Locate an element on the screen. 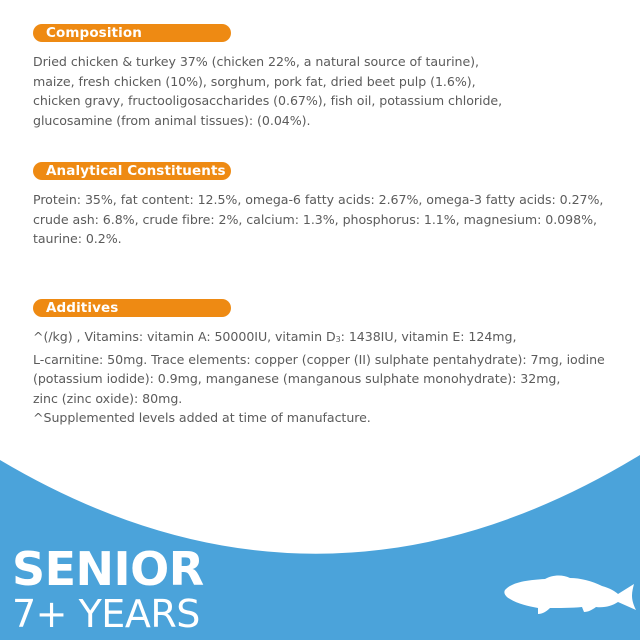 Image resolution: width=640 pixels, height=640 pixels. composition-heading: Composition is located at coordinates (132, 33).